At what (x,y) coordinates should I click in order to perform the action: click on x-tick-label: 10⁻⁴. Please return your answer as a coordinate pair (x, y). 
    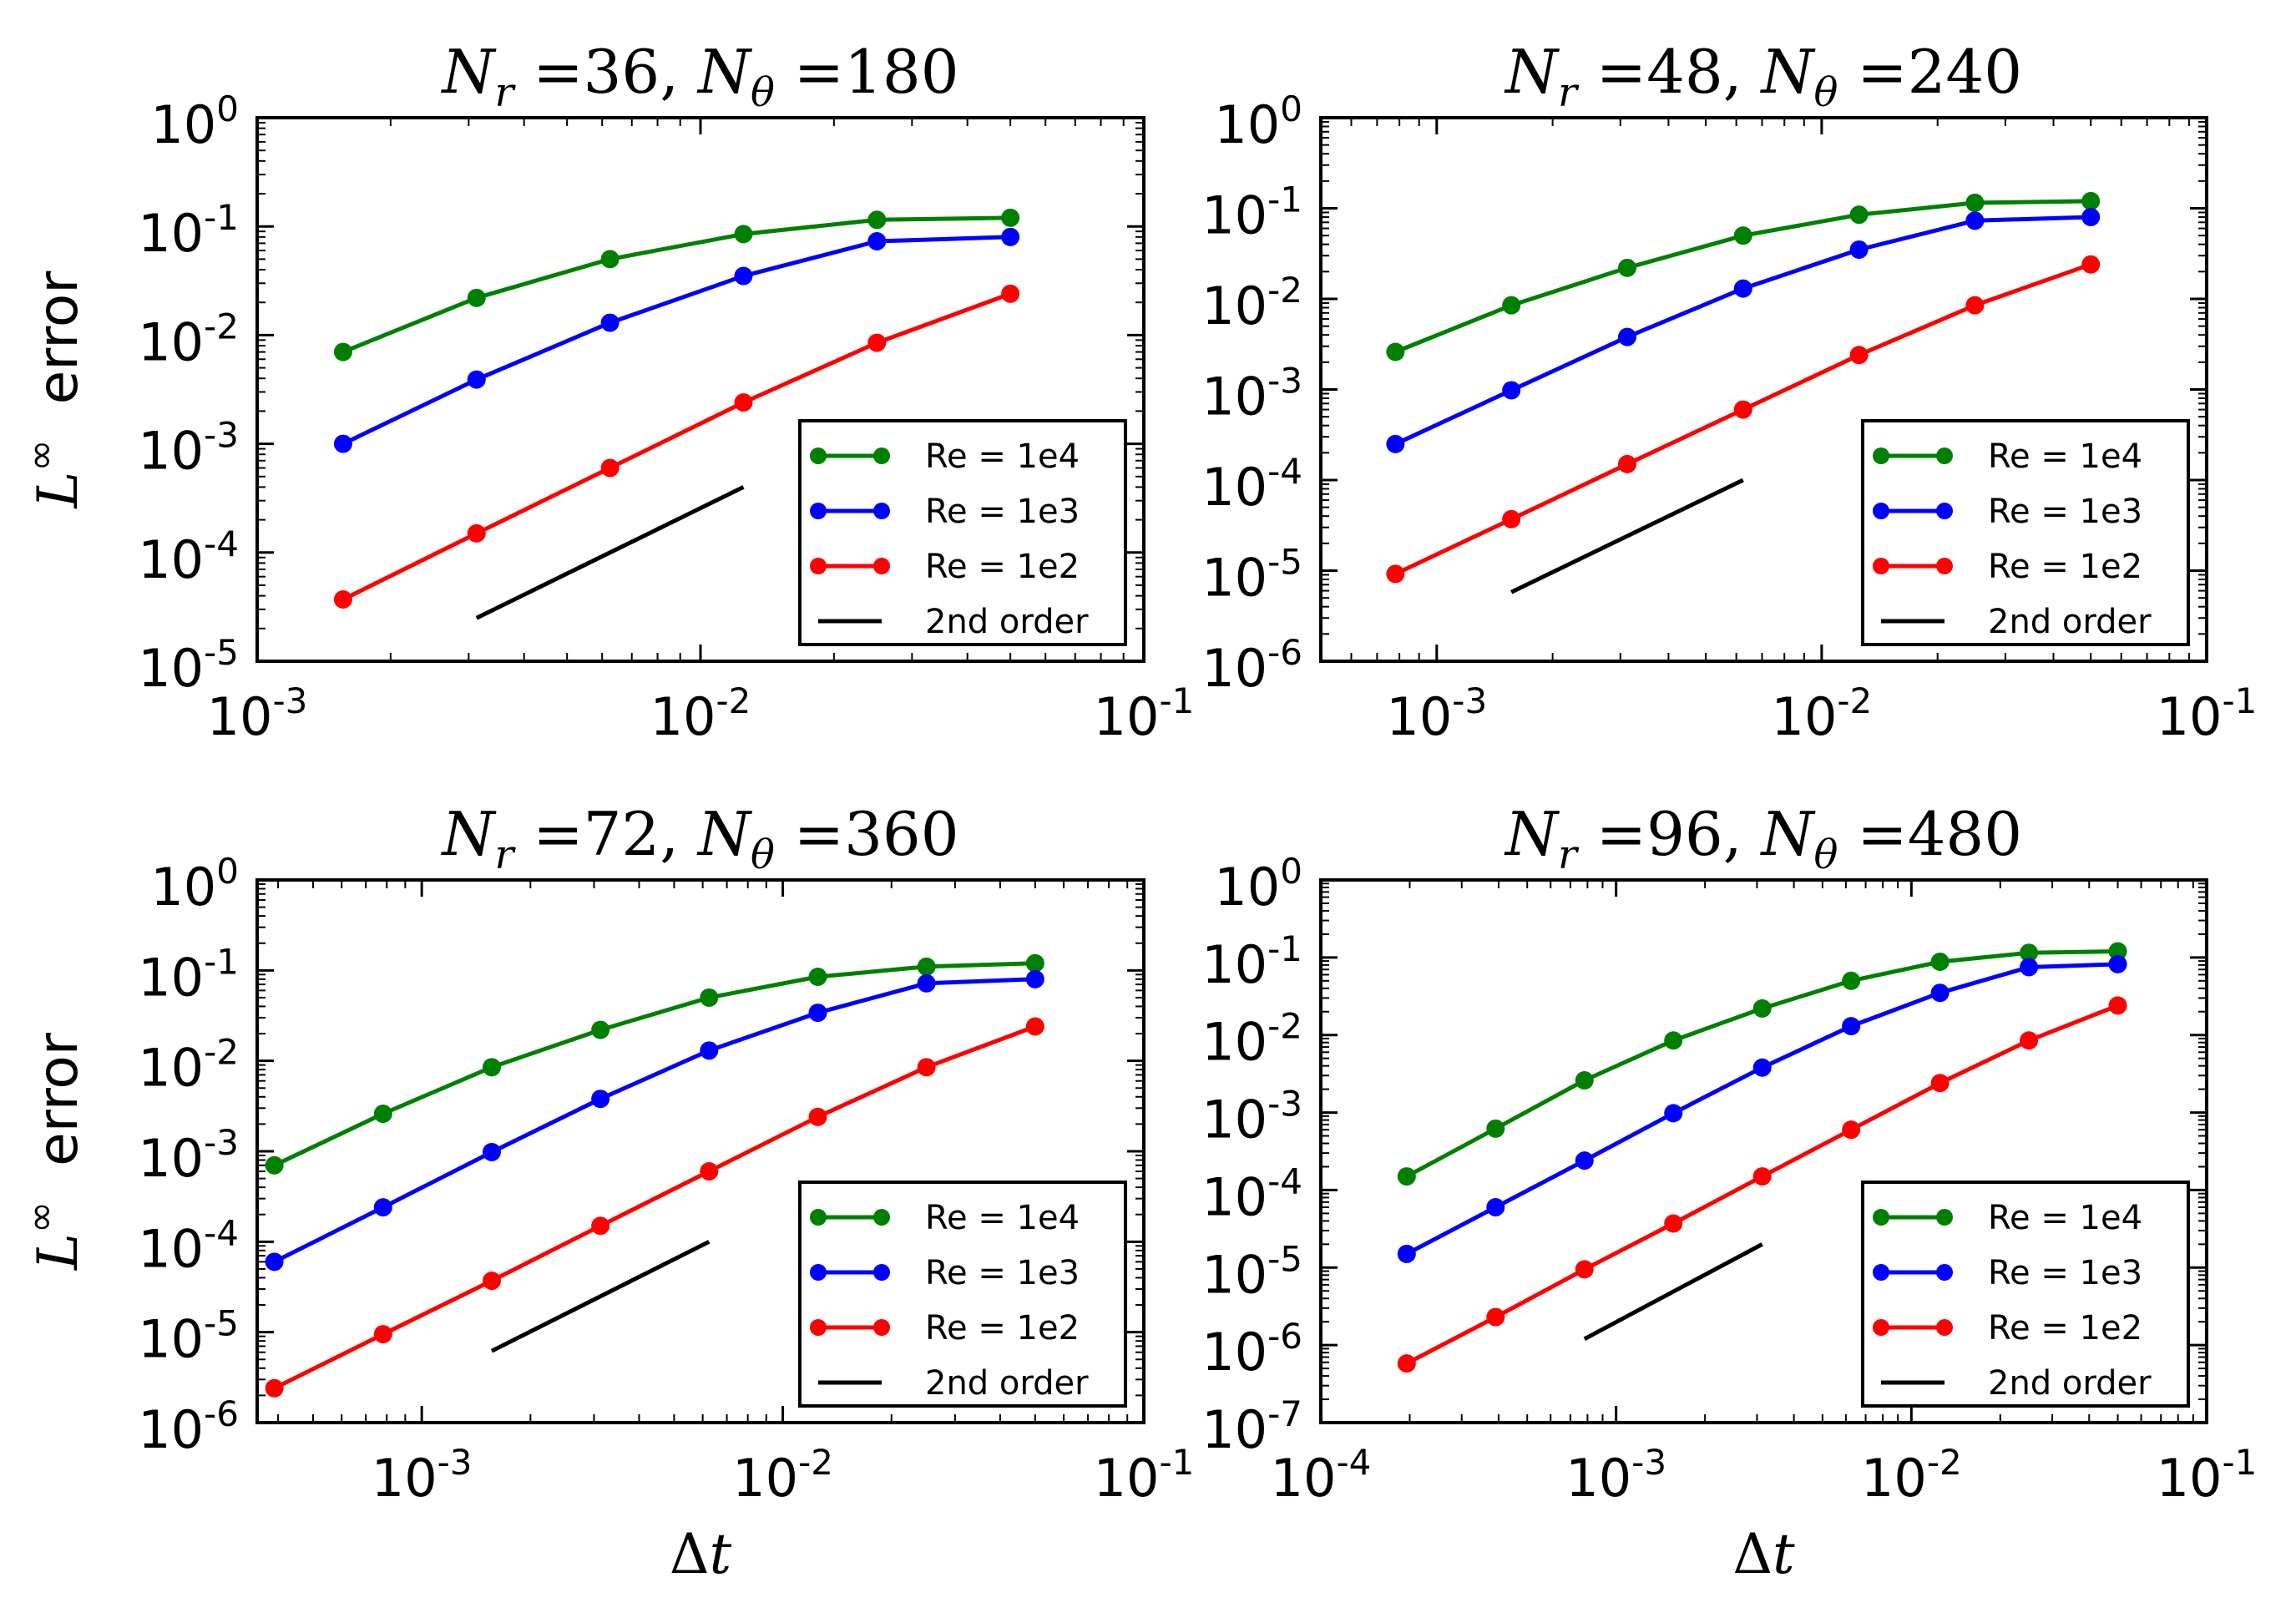
    Looking at the image, I should click on (1321, 1476).